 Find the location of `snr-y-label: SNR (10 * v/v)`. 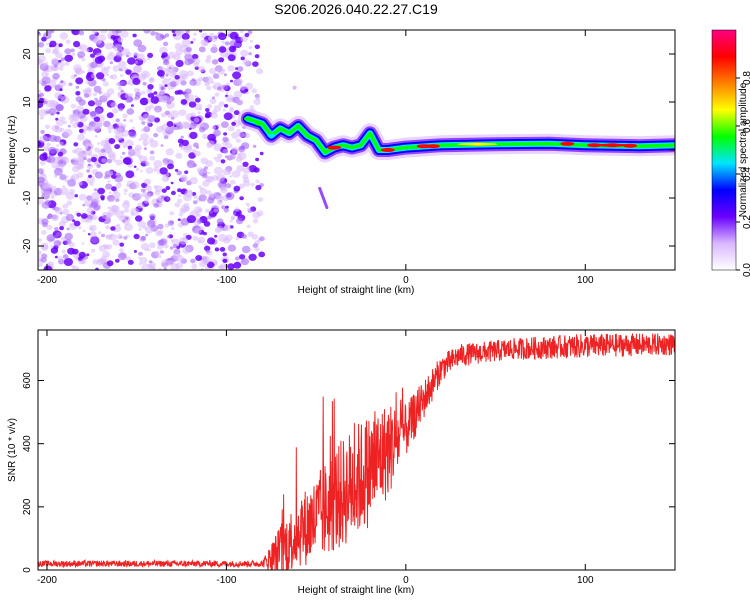

snr-y-label: SNR (10 * v/v) is located at coordinates (12, 450).